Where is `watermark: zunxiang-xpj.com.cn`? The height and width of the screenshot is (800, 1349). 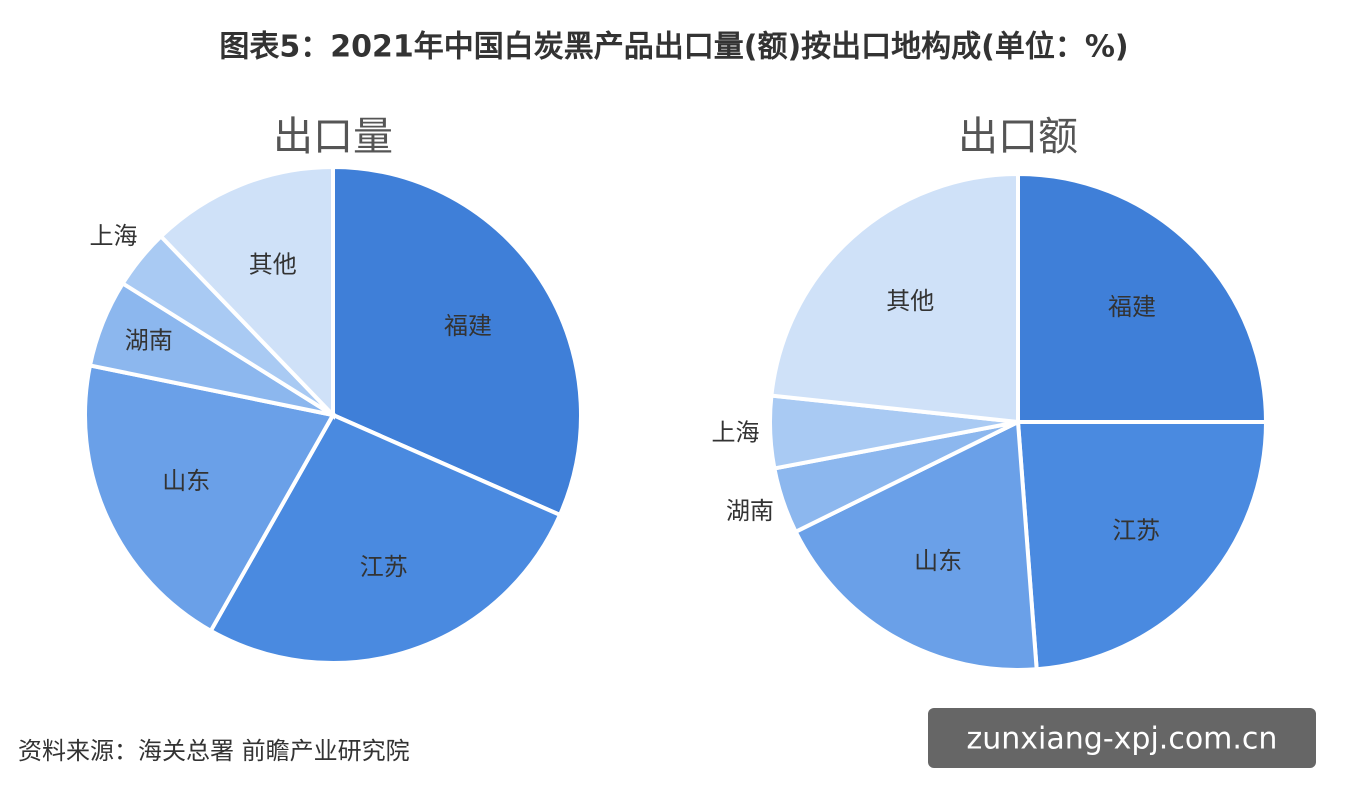 watermark: zunxiang-xpj.com.cn is located at coordinates (1122, 739).